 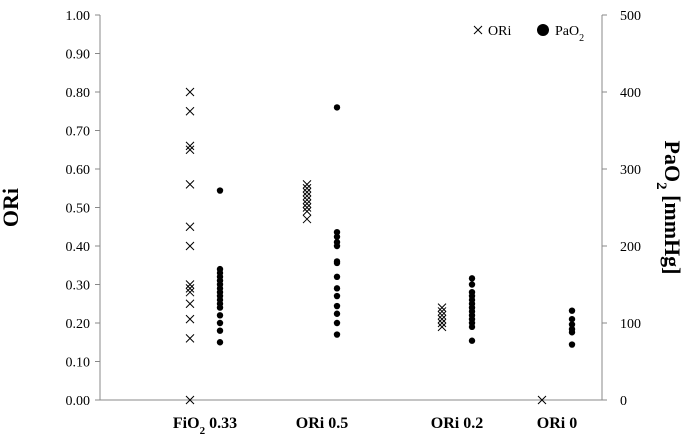 I want to click on y-left-tick-label: 0.50, so click(x=78, y=209).